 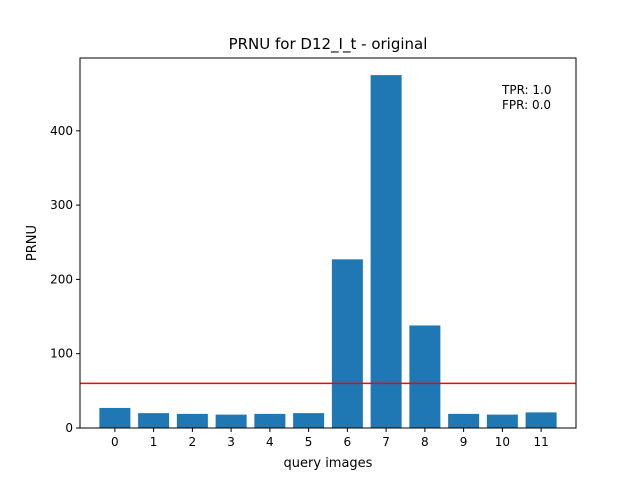 I want to click on x-tick-label: 1, so click(x=154, y=442).